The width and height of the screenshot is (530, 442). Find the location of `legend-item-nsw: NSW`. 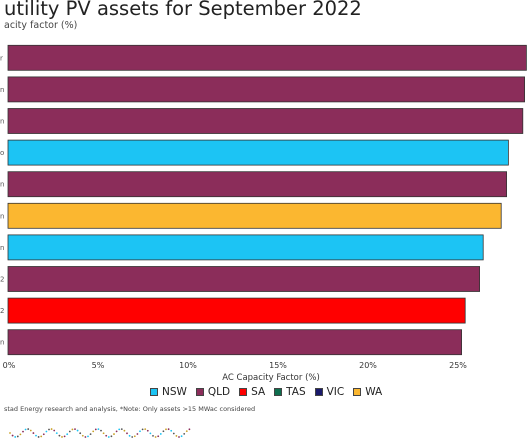

legend-item-nsw: NSW is located at coordinates (168, 392).